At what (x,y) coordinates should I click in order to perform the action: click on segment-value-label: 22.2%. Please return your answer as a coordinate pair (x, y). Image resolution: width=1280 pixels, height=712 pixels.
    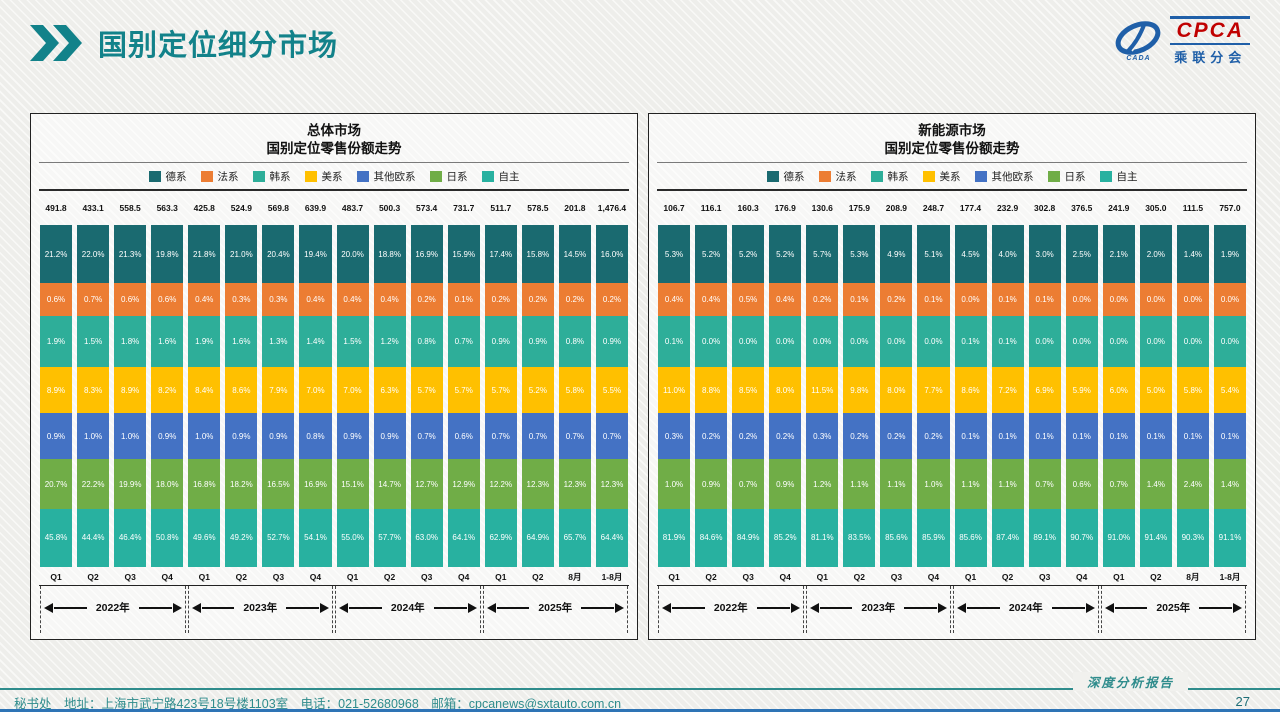
    Looking at the image, I should click on (93, 484).